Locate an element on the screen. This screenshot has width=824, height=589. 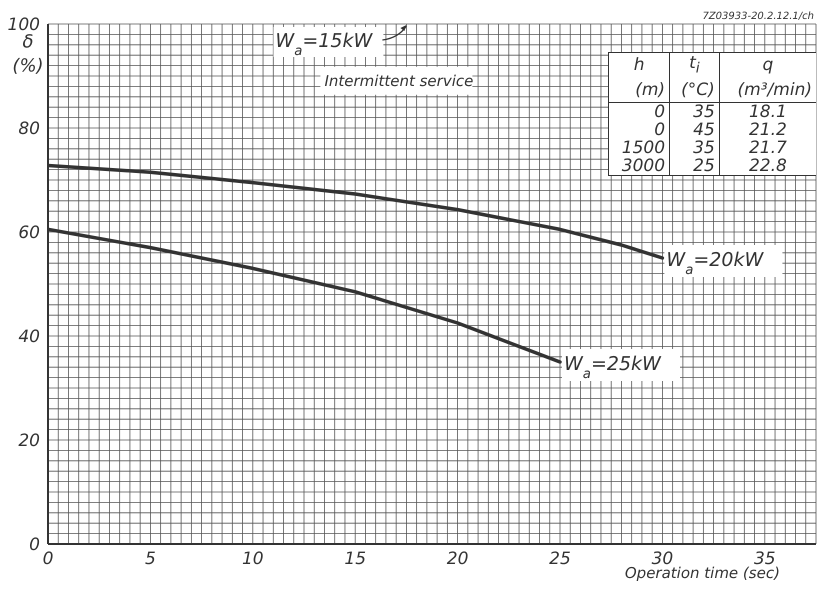
annotation: 45 is located at coordinates (704, 130).